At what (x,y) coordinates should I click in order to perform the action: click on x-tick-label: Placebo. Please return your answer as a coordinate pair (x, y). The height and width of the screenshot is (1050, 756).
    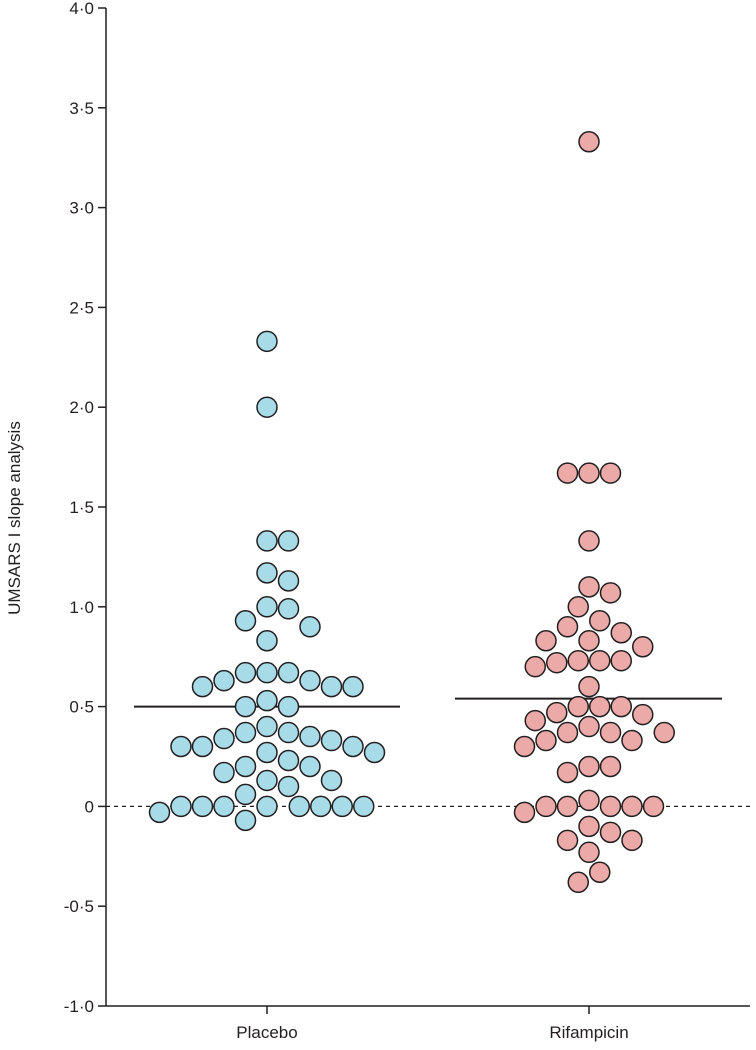
    Looking at the image, I should click on (266, 1032).